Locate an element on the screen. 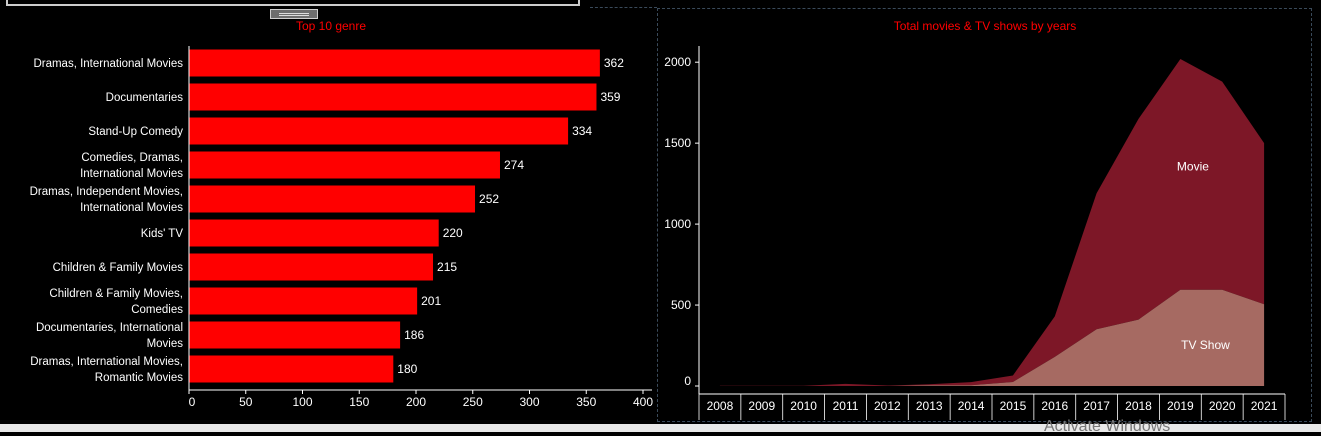  activation-watermark: Activate Windows is located at coordinates (1107, 426).